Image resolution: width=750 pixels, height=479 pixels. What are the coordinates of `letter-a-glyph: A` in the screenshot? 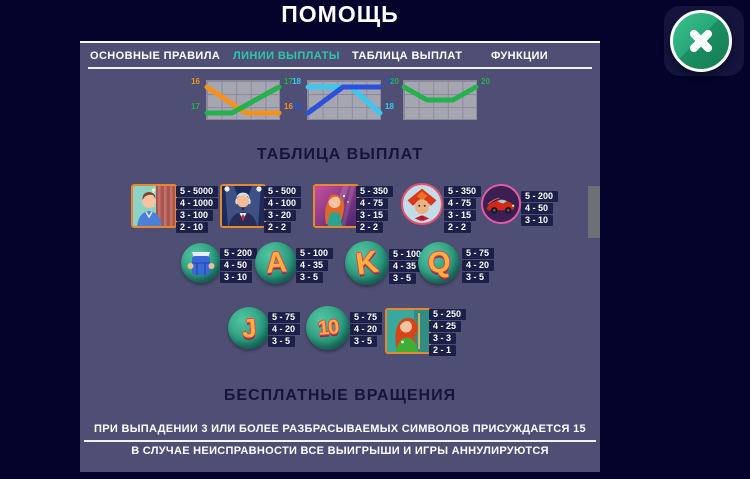 It's located at (276, 262).